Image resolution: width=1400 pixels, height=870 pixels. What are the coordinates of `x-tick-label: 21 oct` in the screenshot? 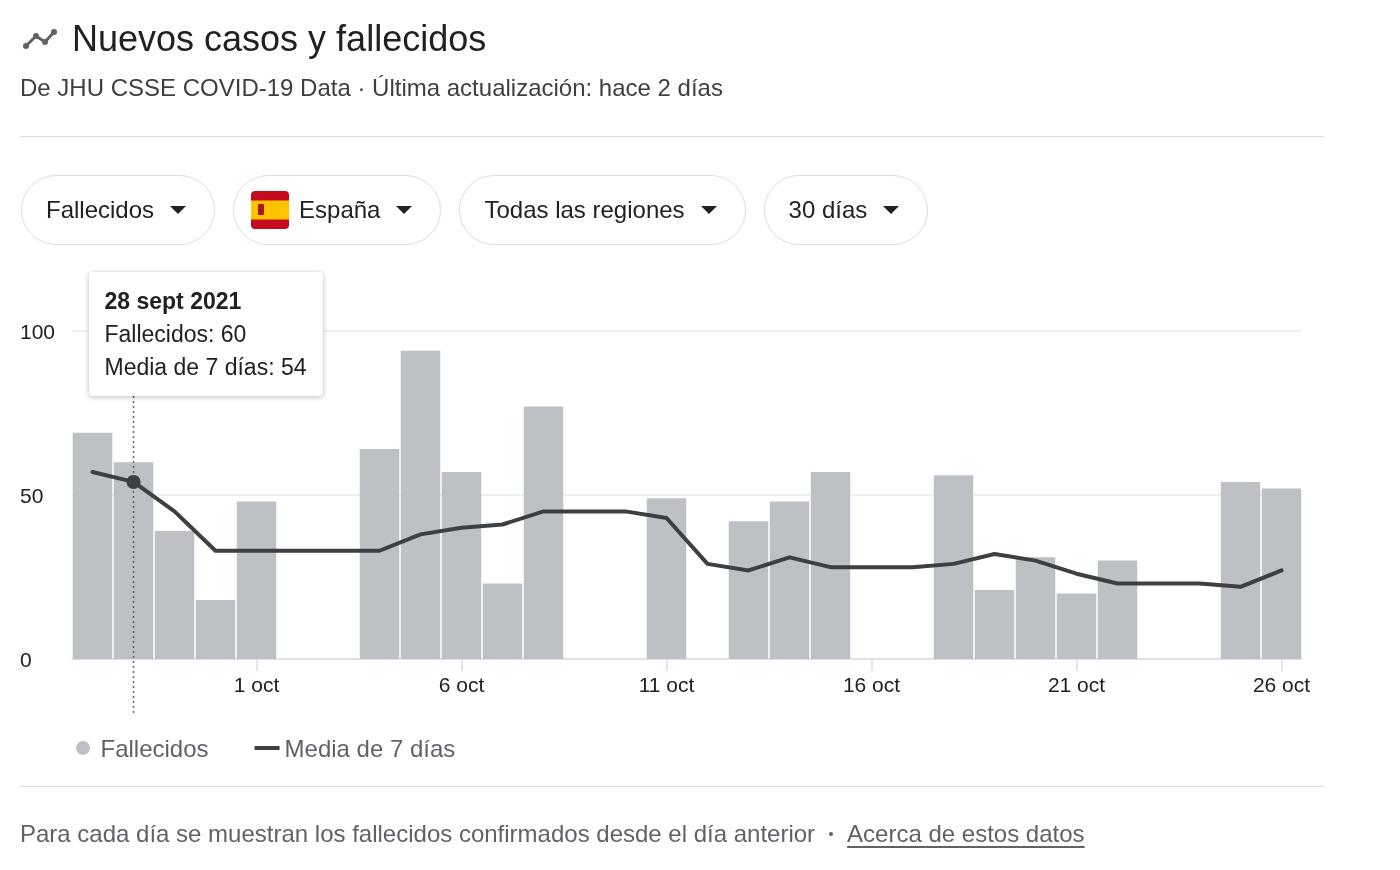 It's located at (1076, 684).